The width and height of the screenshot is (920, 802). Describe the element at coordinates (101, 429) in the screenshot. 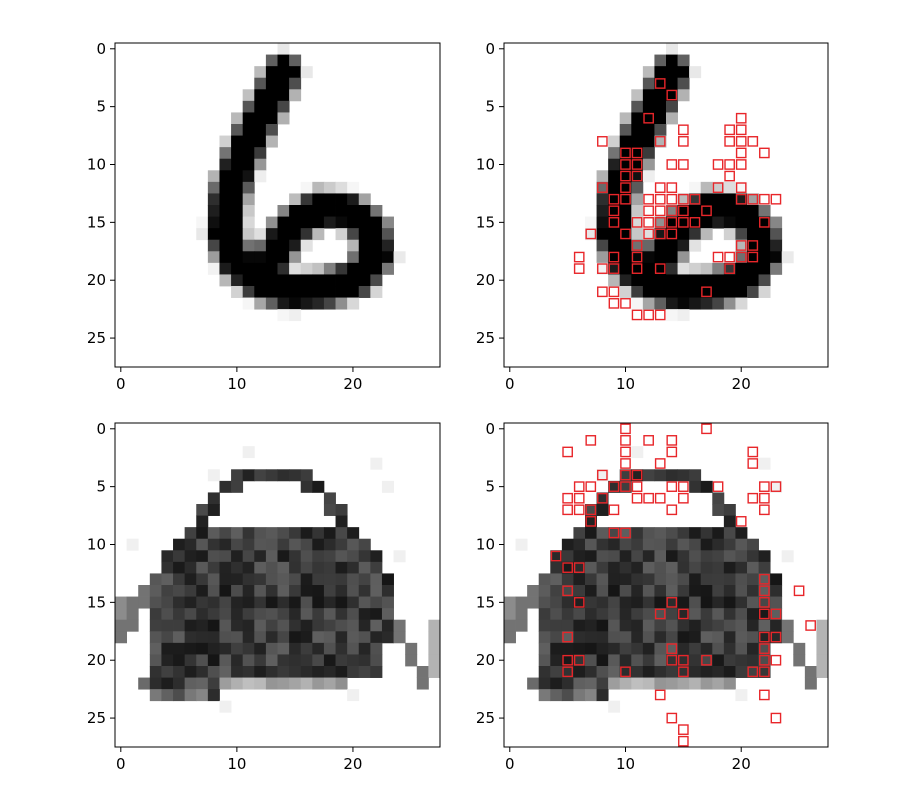

I see `y-tick-label: 0` at that location.